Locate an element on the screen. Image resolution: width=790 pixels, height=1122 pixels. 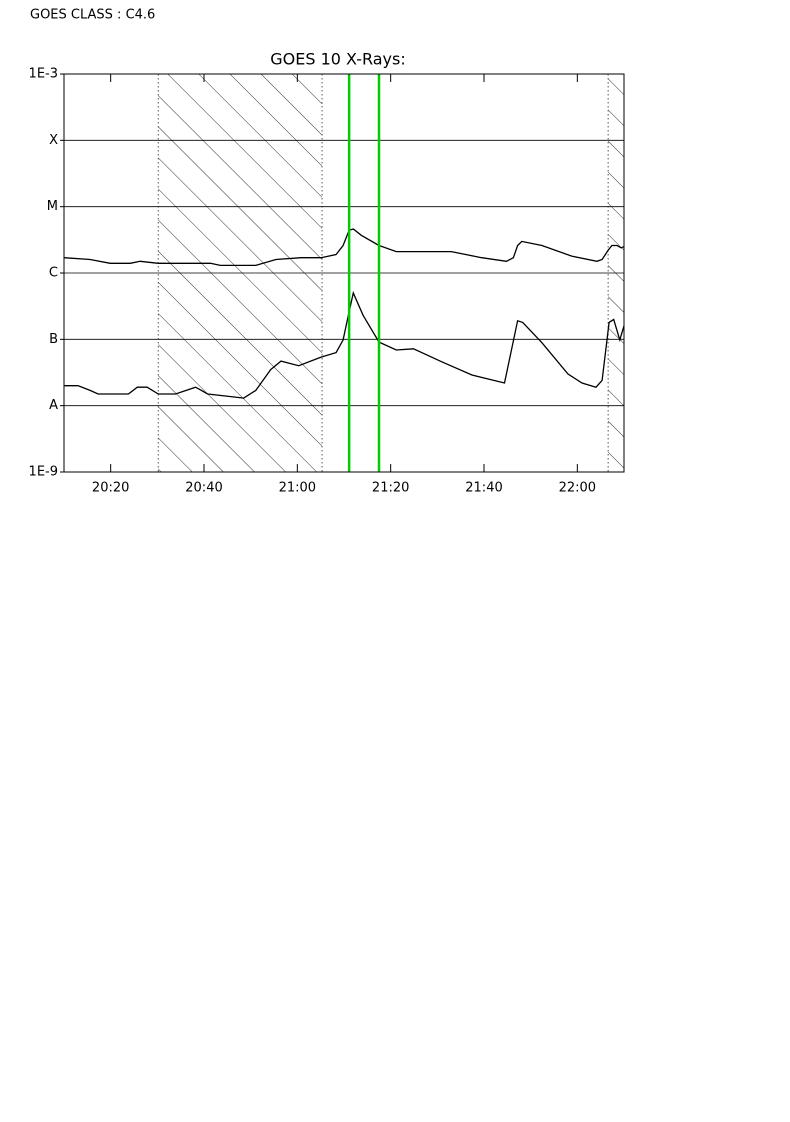
y-tick-label: B is located at coordinates (53, 339).